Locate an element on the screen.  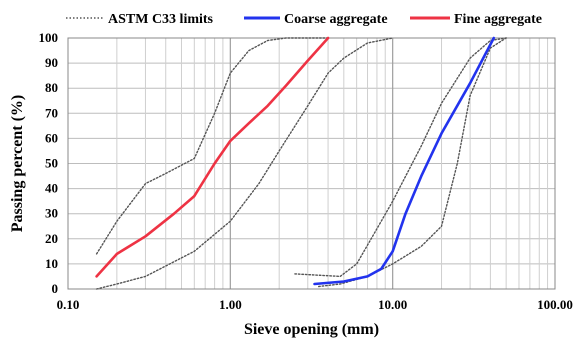
y-tick-label: 100 is located at coordinates (49, 37).